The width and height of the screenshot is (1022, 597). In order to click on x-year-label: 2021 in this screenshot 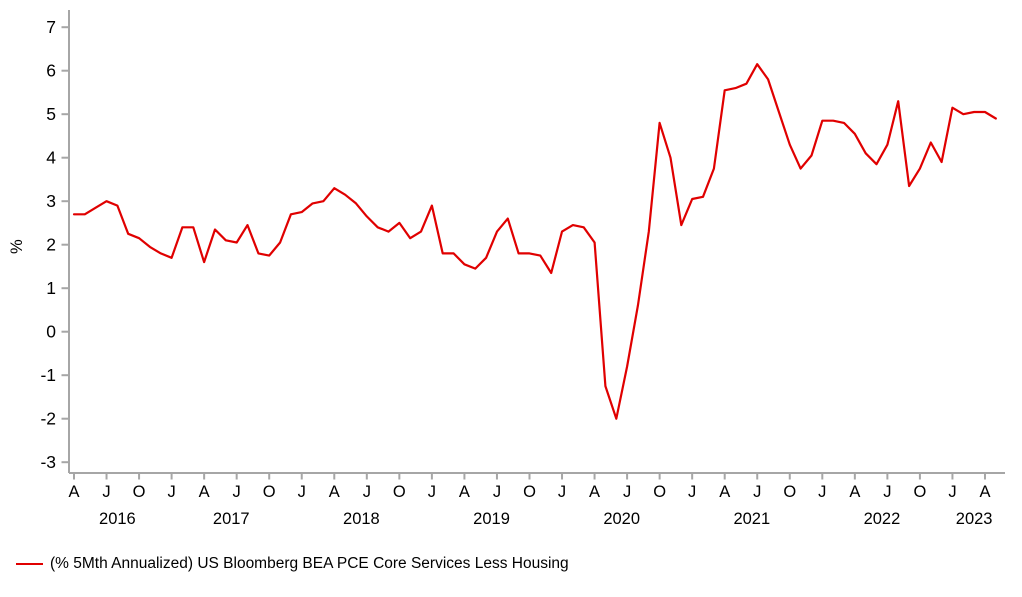, I will do `click(751, 519)`.